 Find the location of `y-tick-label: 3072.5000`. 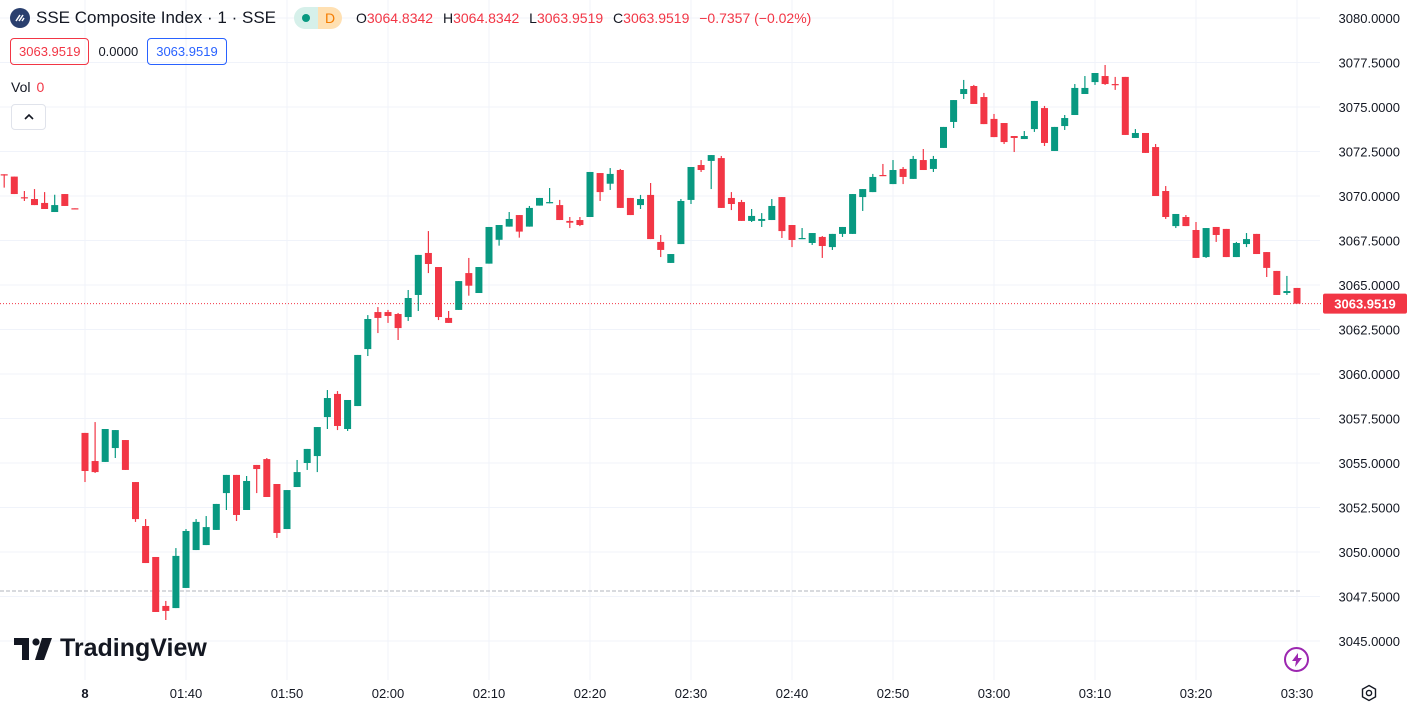

y-tick-label: 3072.5000 is located at coordinates (1369, 152).